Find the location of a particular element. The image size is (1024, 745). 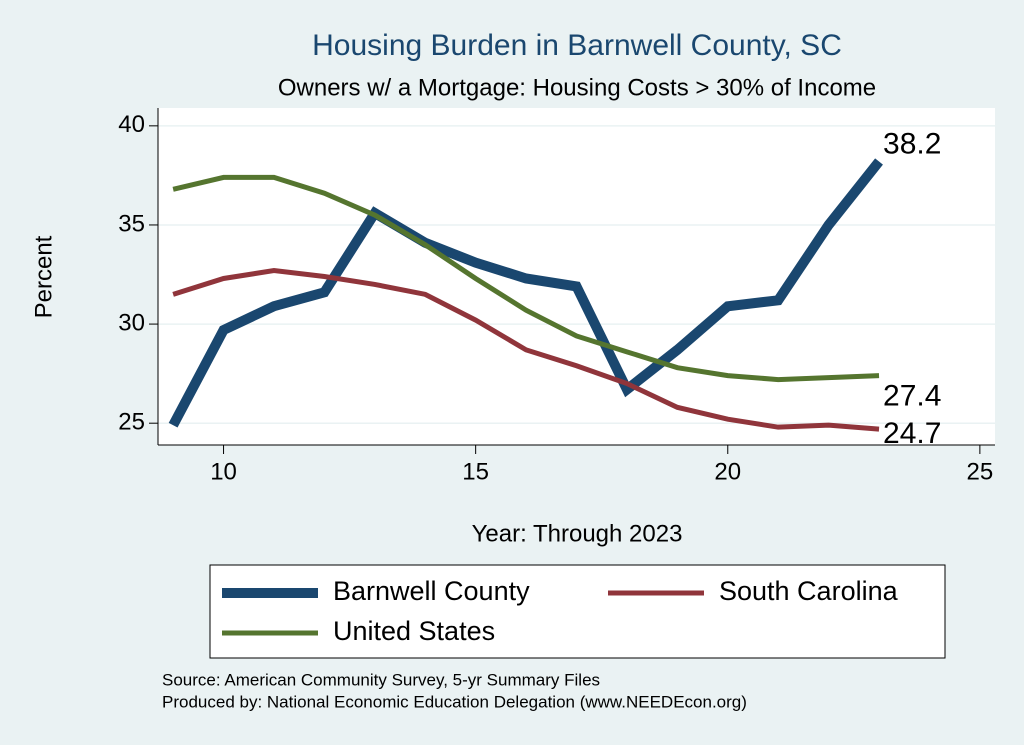

x-tick-label: 15 is located at coordinates (475, 471).